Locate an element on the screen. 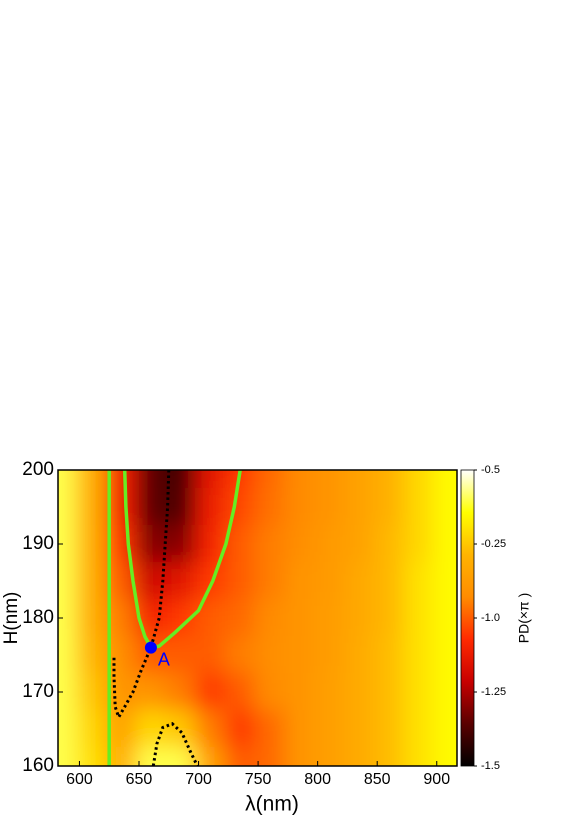 Image resolution: width=581 pixels, height=822 pixels. x-tick-label: 700 is located at coordinates (198, 779).